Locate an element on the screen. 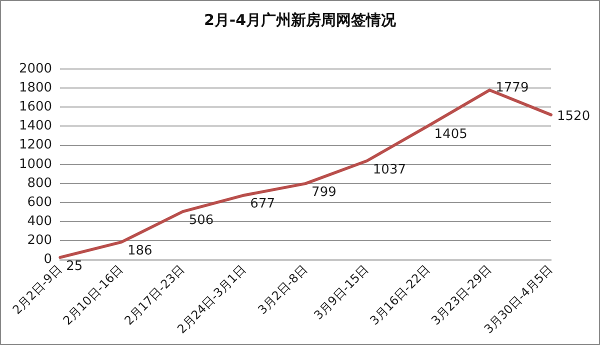 The width and height of the screenshot is (600, 345). data-label: 1037 is located at coordinates (389, 170).